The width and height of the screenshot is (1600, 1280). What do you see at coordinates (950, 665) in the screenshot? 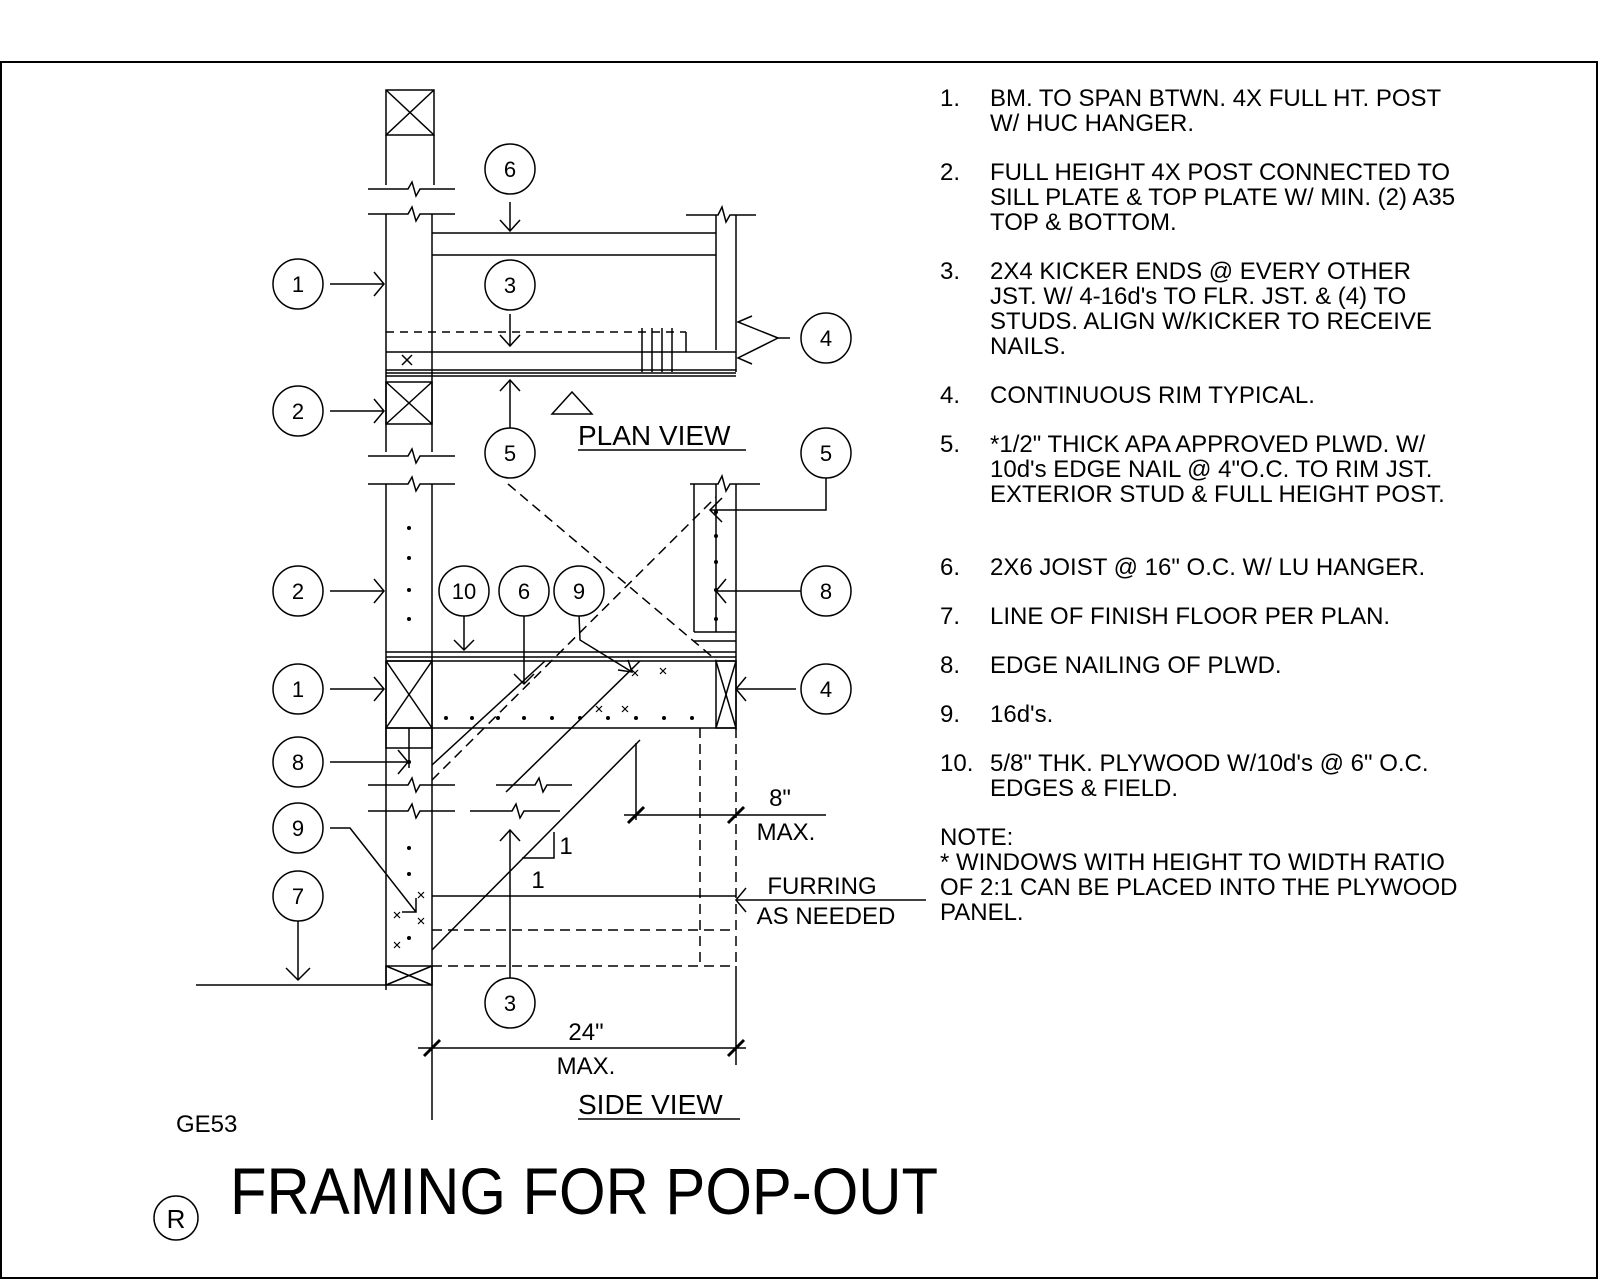
I see `note-number: 8.` at bounding box center [950, 665].